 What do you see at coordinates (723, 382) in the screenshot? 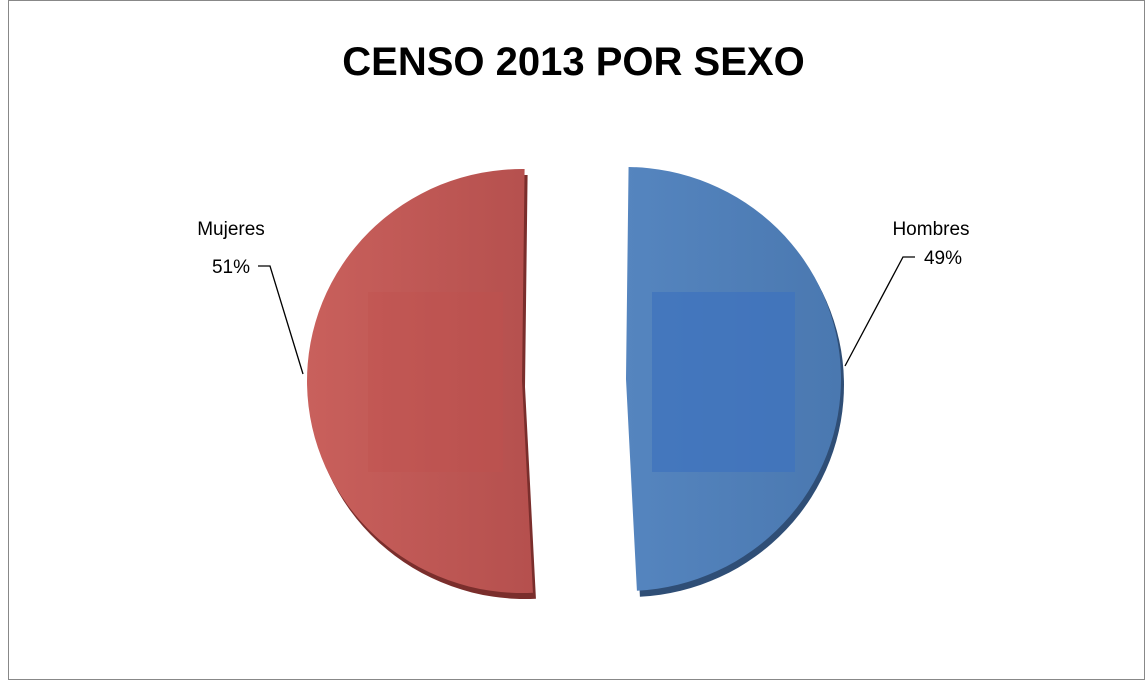
I see `pie-slice-highlight-hombres` at bounding box center [723, 382].